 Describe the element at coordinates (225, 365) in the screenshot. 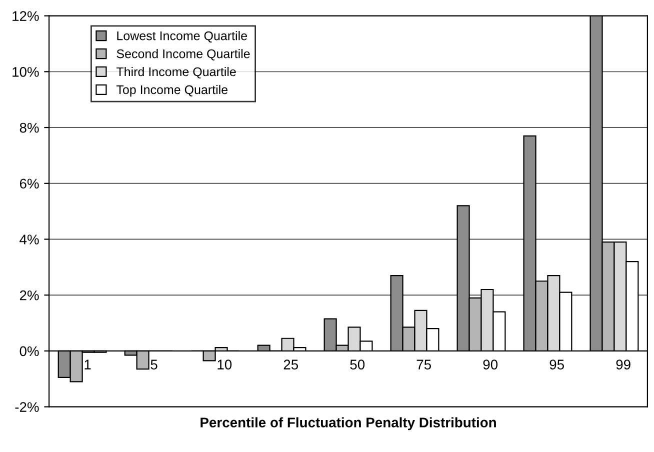

I see `x-tick-label: 10` at that location.